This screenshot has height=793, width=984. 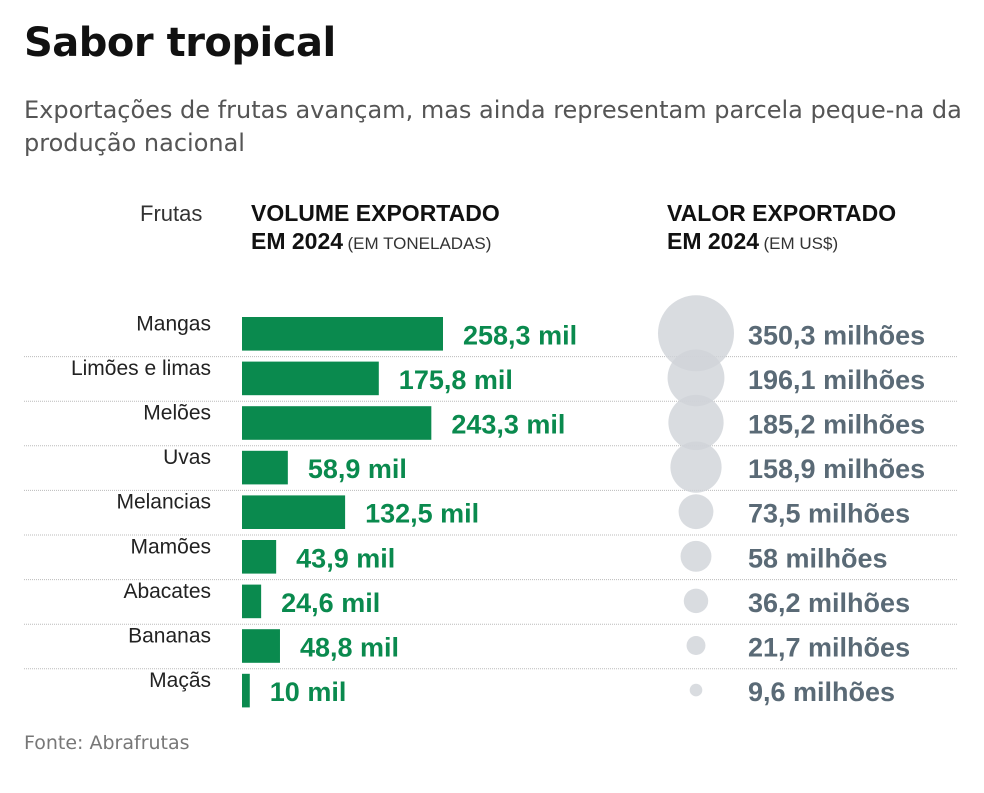 I want to click on volume-header-line1: VOLUME EXPORTADO, so click(x=375, y=213).